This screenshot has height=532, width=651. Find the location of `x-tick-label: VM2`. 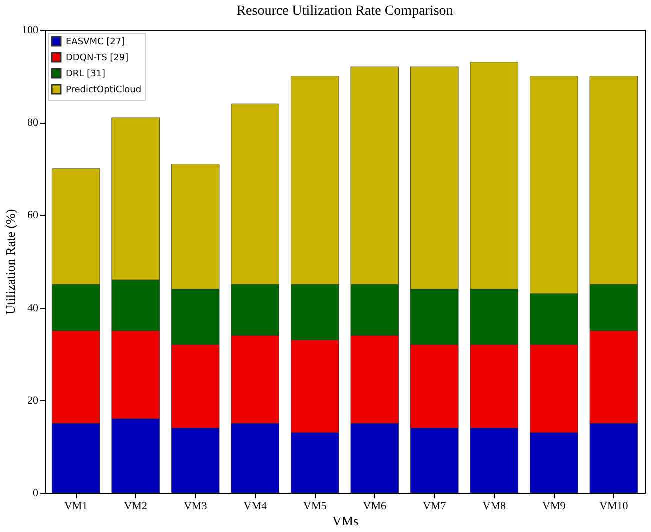

x-tick-label: VM2 is located at coordinates (136, 506).